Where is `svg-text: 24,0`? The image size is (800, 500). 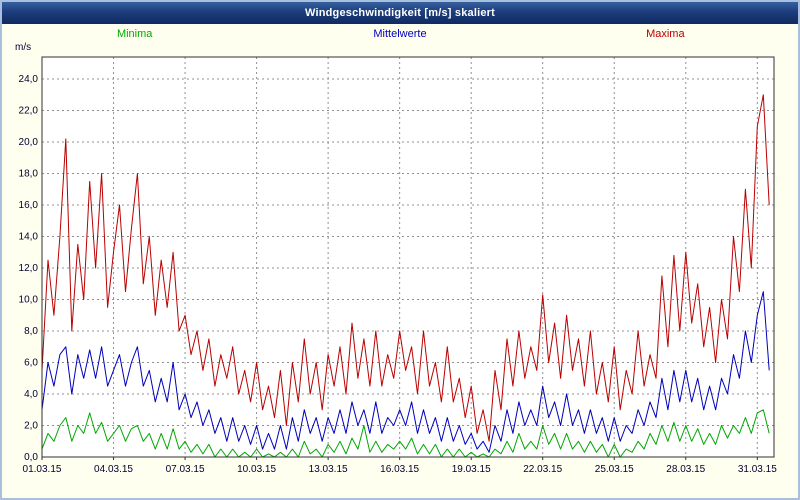
svg-text: 24,0 is located at coordinates (29, 79).